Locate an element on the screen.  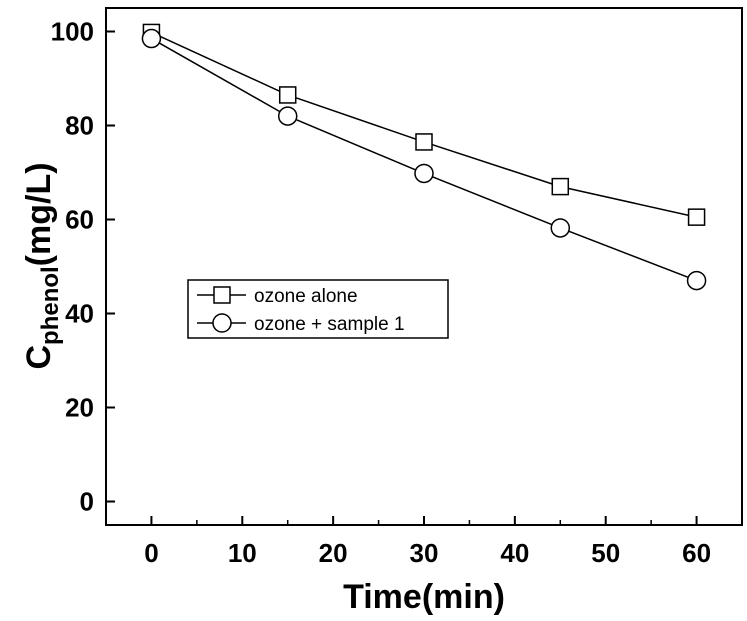
legend-square-marker-icon is located at coordinates (222, 295).